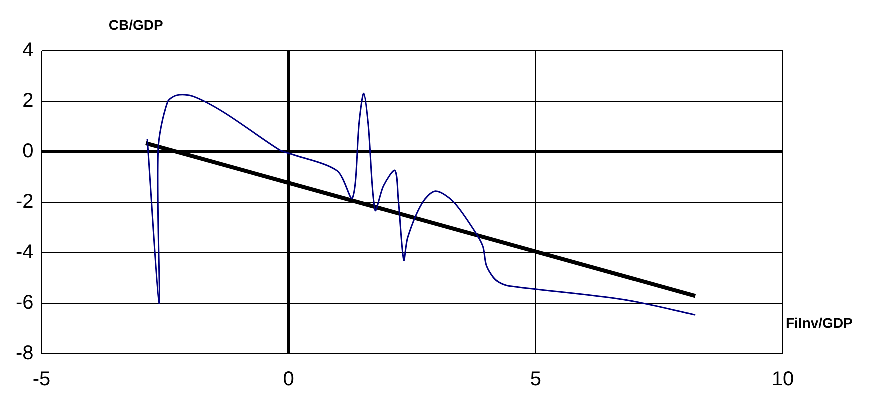  What do you see at coordinates (25, 202) in the screenshot?
I see `y-tick-label: -2` at bounding box center [25, 202].